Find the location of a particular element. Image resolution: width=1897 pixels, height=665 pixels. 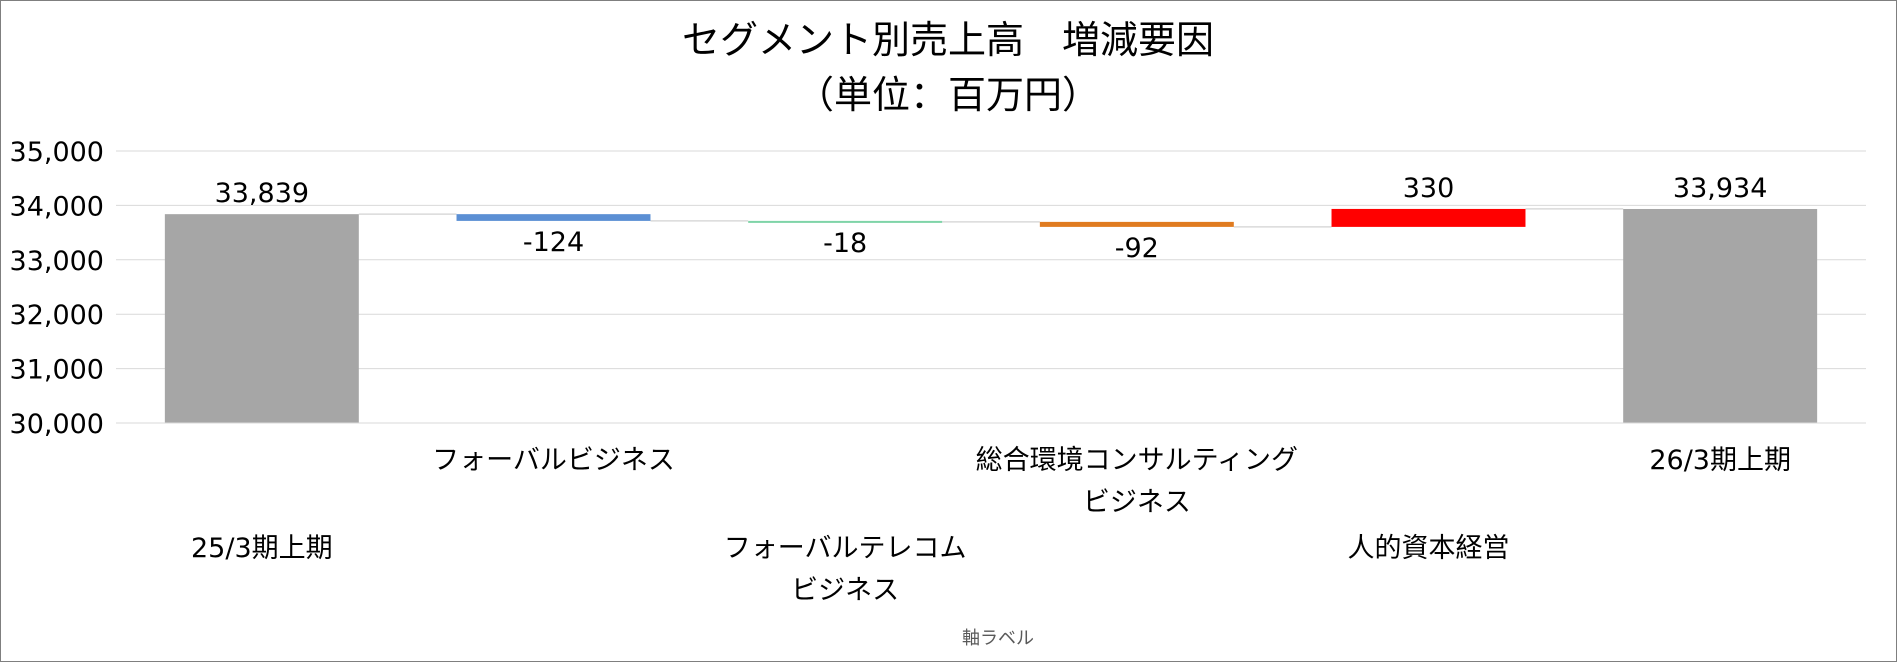

category-label: 総合環境コンサルティング is located at coordinates (1137, 460).